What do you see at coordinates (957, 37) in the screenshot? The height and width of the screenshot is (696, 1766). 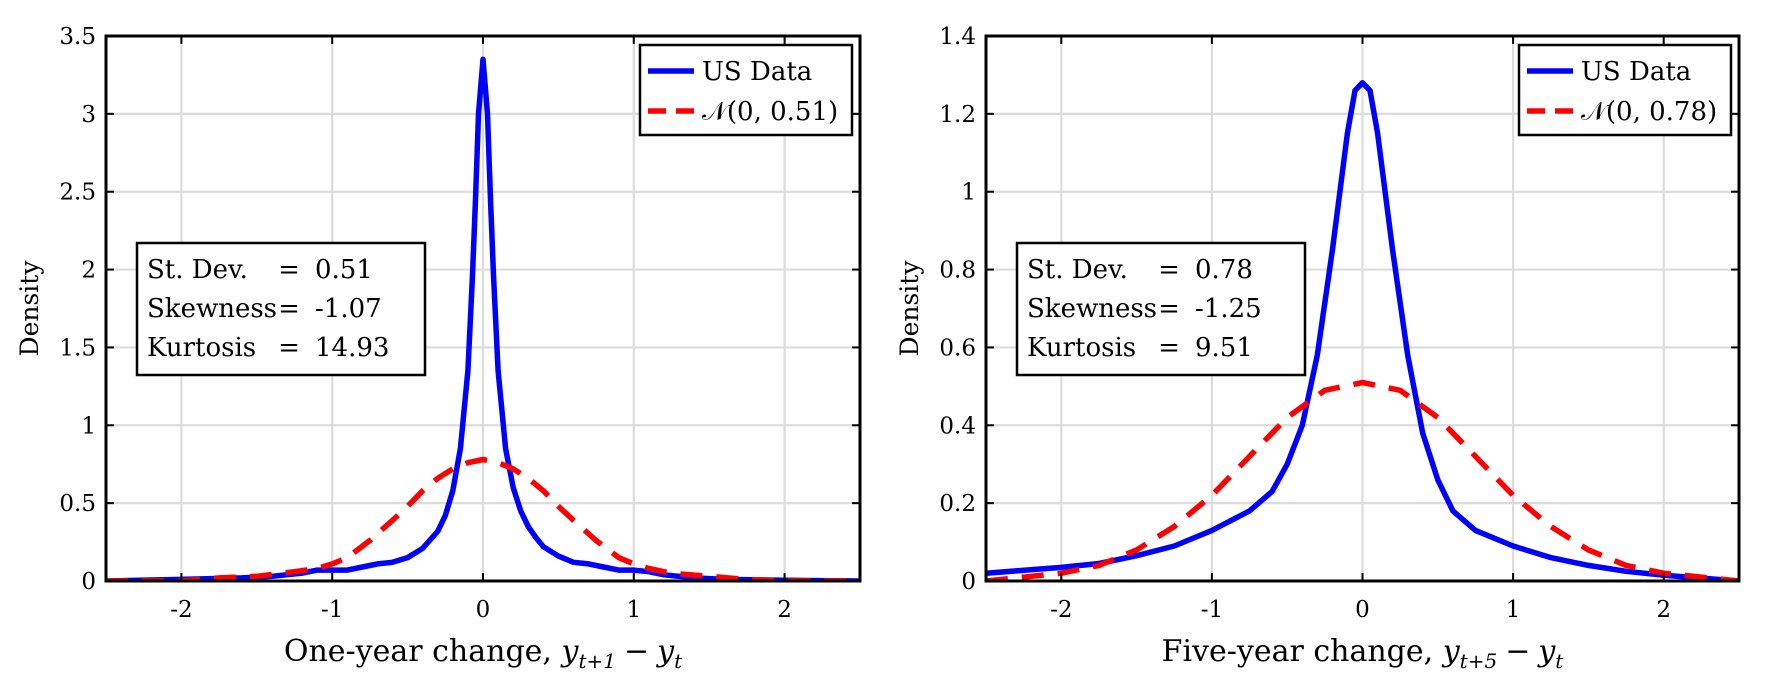 I see `y-tick-label: 1.4` at bounding box center [957, 37].